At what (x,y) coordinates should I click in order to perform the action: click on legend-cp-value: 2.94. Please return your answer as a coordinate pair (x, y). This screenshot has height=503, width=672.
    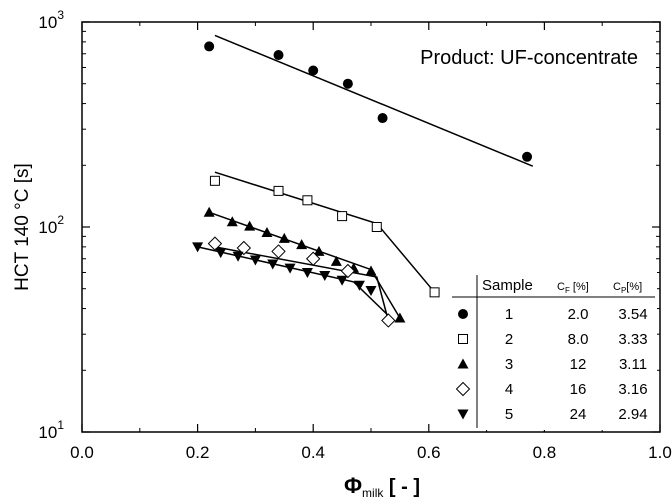
    Looking at the image, I should click on (632, 414).